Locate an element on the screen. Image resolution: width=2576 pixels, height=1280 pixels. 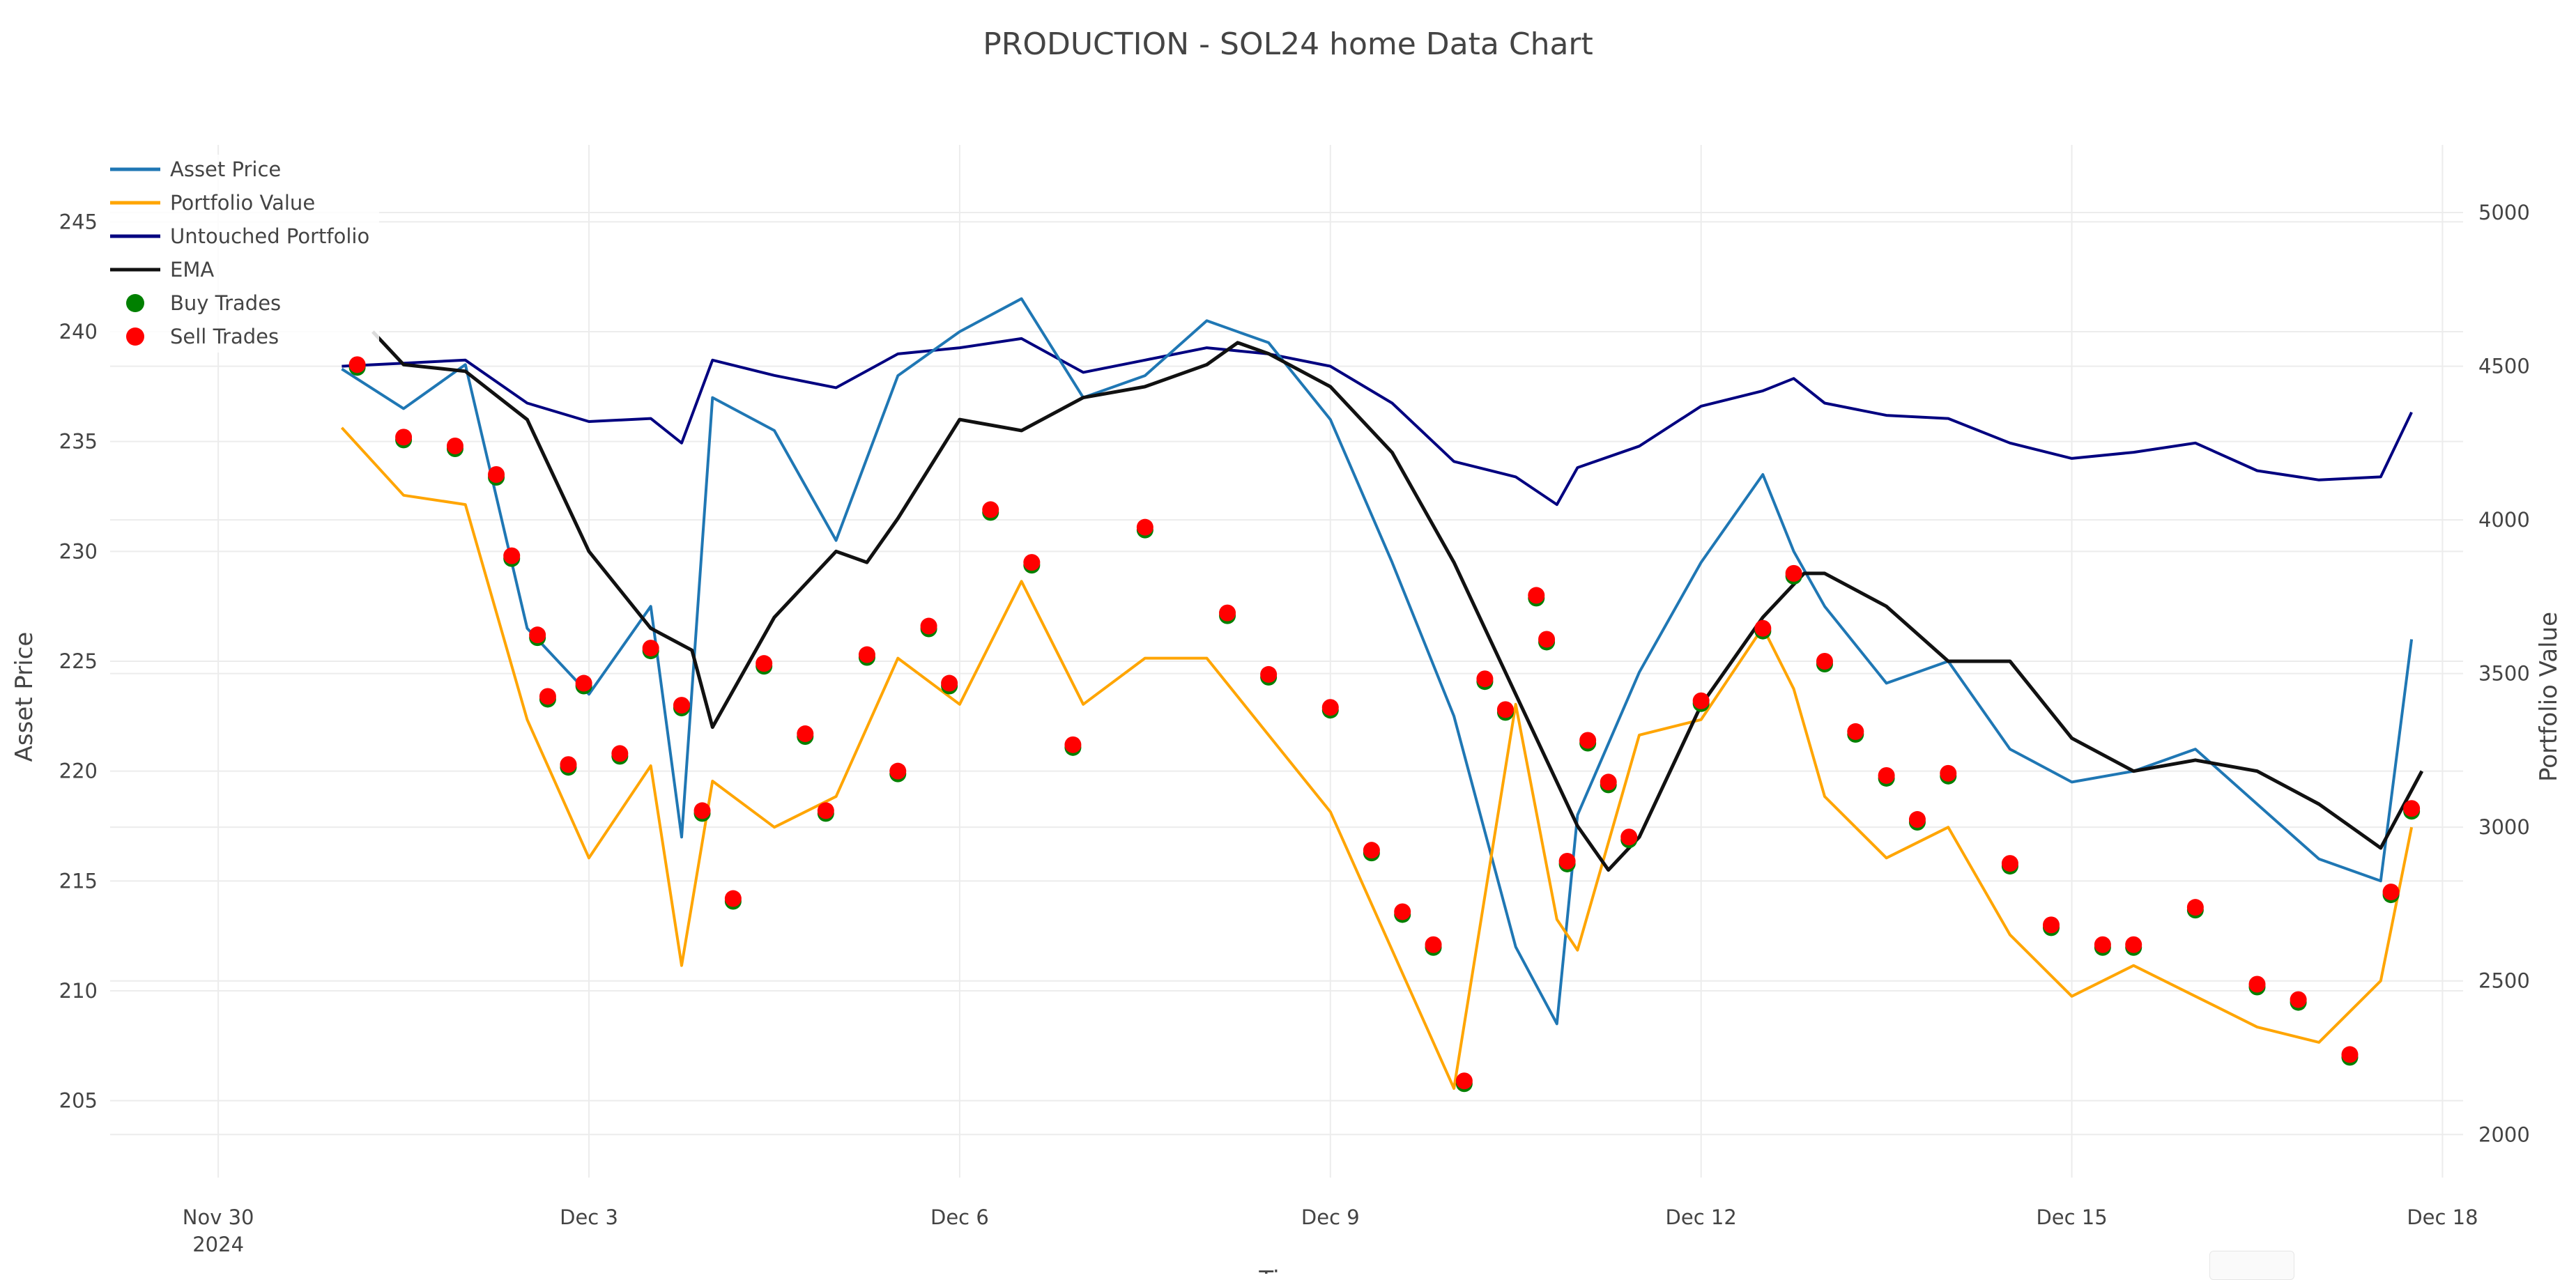
legend-item-ema: EMA is located at coordinates (162, 270).